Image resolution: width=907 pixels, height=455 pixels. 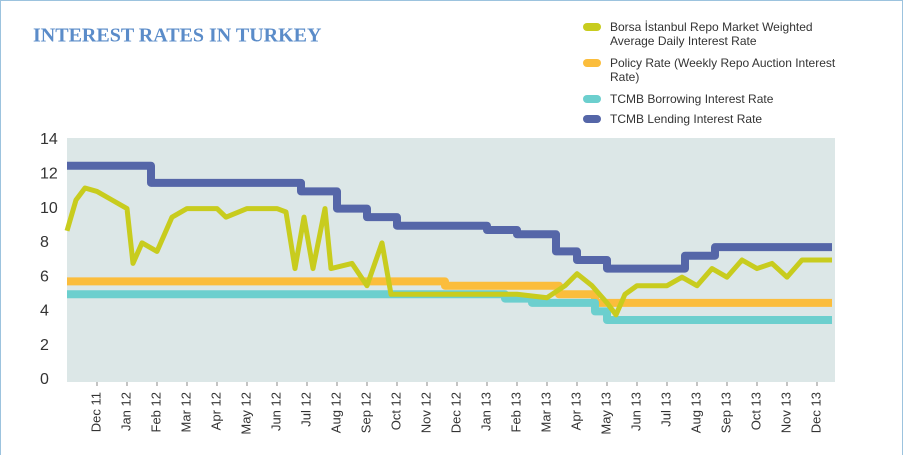 What do you see at coordinates (44, 242) in the screenshot?
I see `y-tick-label: 8` at bounding box center [44, 242].